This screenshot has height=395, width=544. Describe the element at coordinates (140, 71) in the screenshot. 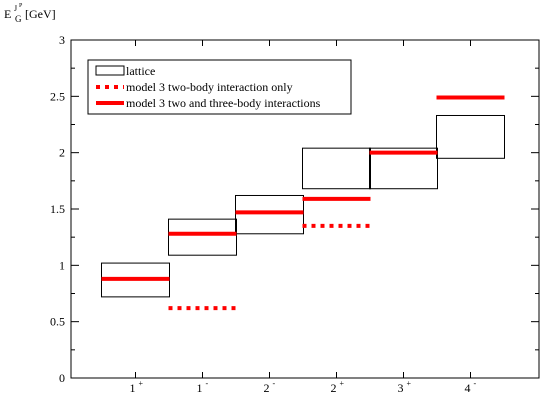

I see `legend-label-lattice: lattice` at that location.